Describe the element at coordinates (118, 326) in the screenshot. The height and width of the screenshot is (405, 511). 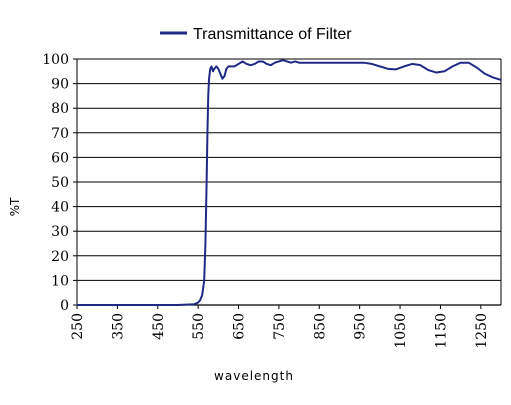
I see `x-tick-label: 350` at that location.